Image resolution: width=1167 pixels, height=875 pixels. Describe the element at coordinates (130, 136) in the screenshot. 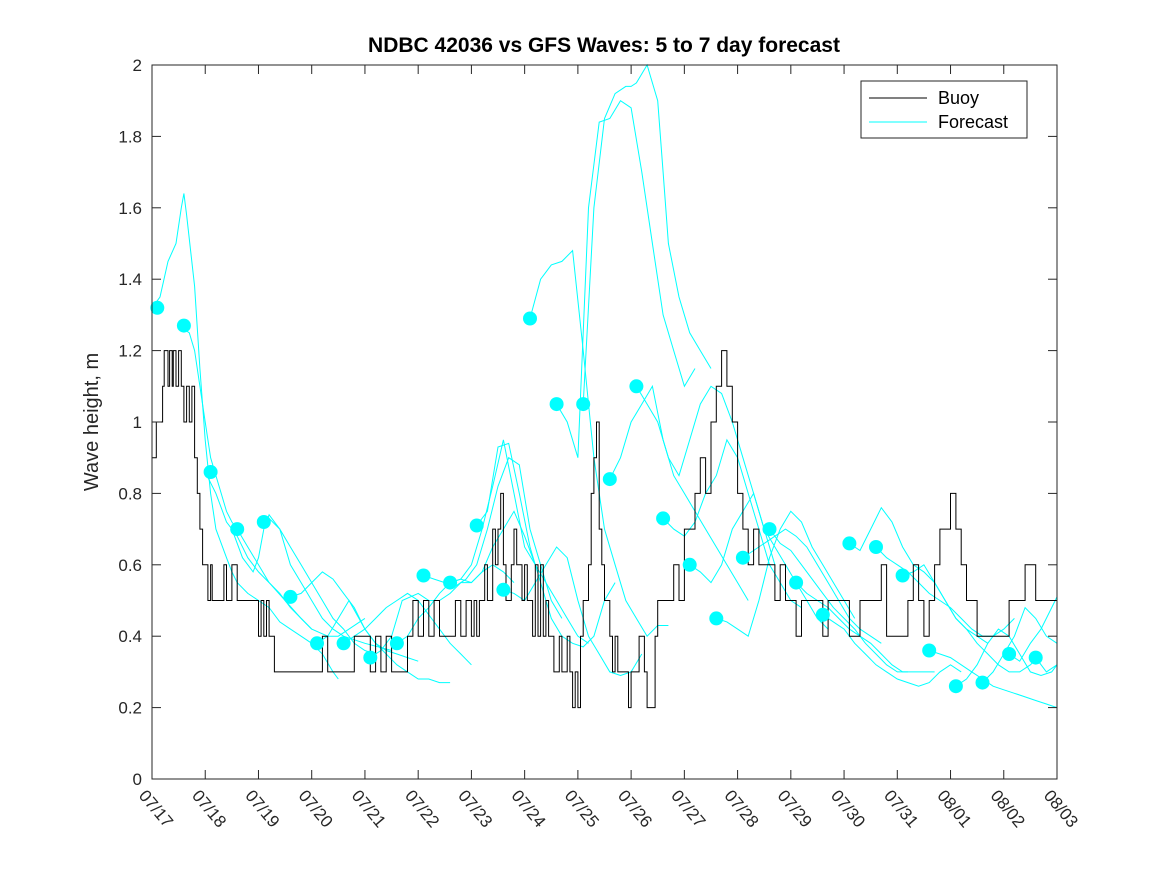

I see `y-tick-label: 1.8` at that location.